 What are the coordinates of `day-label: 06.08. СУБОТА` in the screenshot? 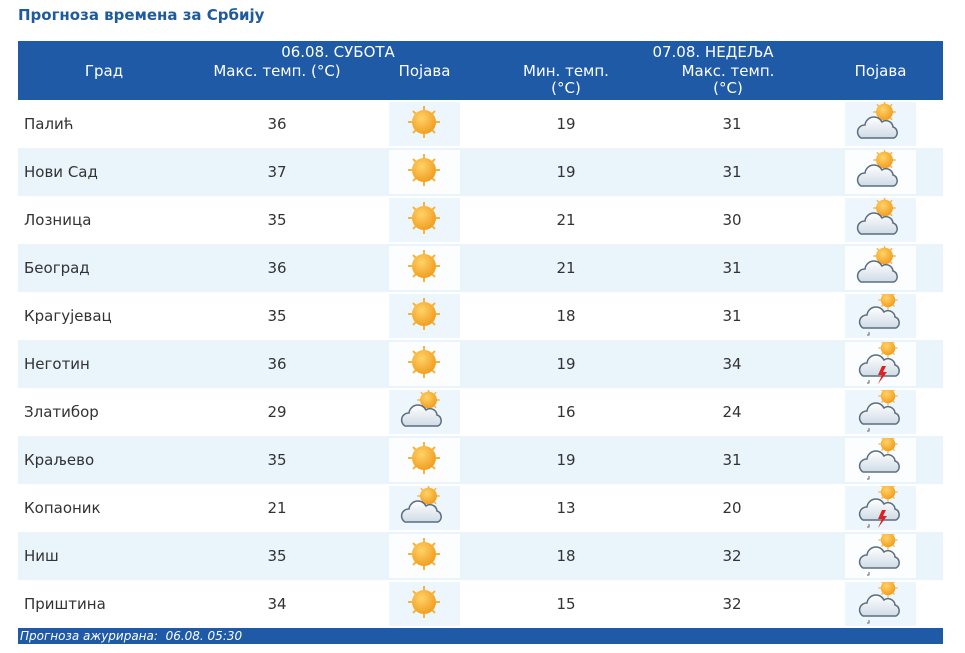 It's located at (338, 52).